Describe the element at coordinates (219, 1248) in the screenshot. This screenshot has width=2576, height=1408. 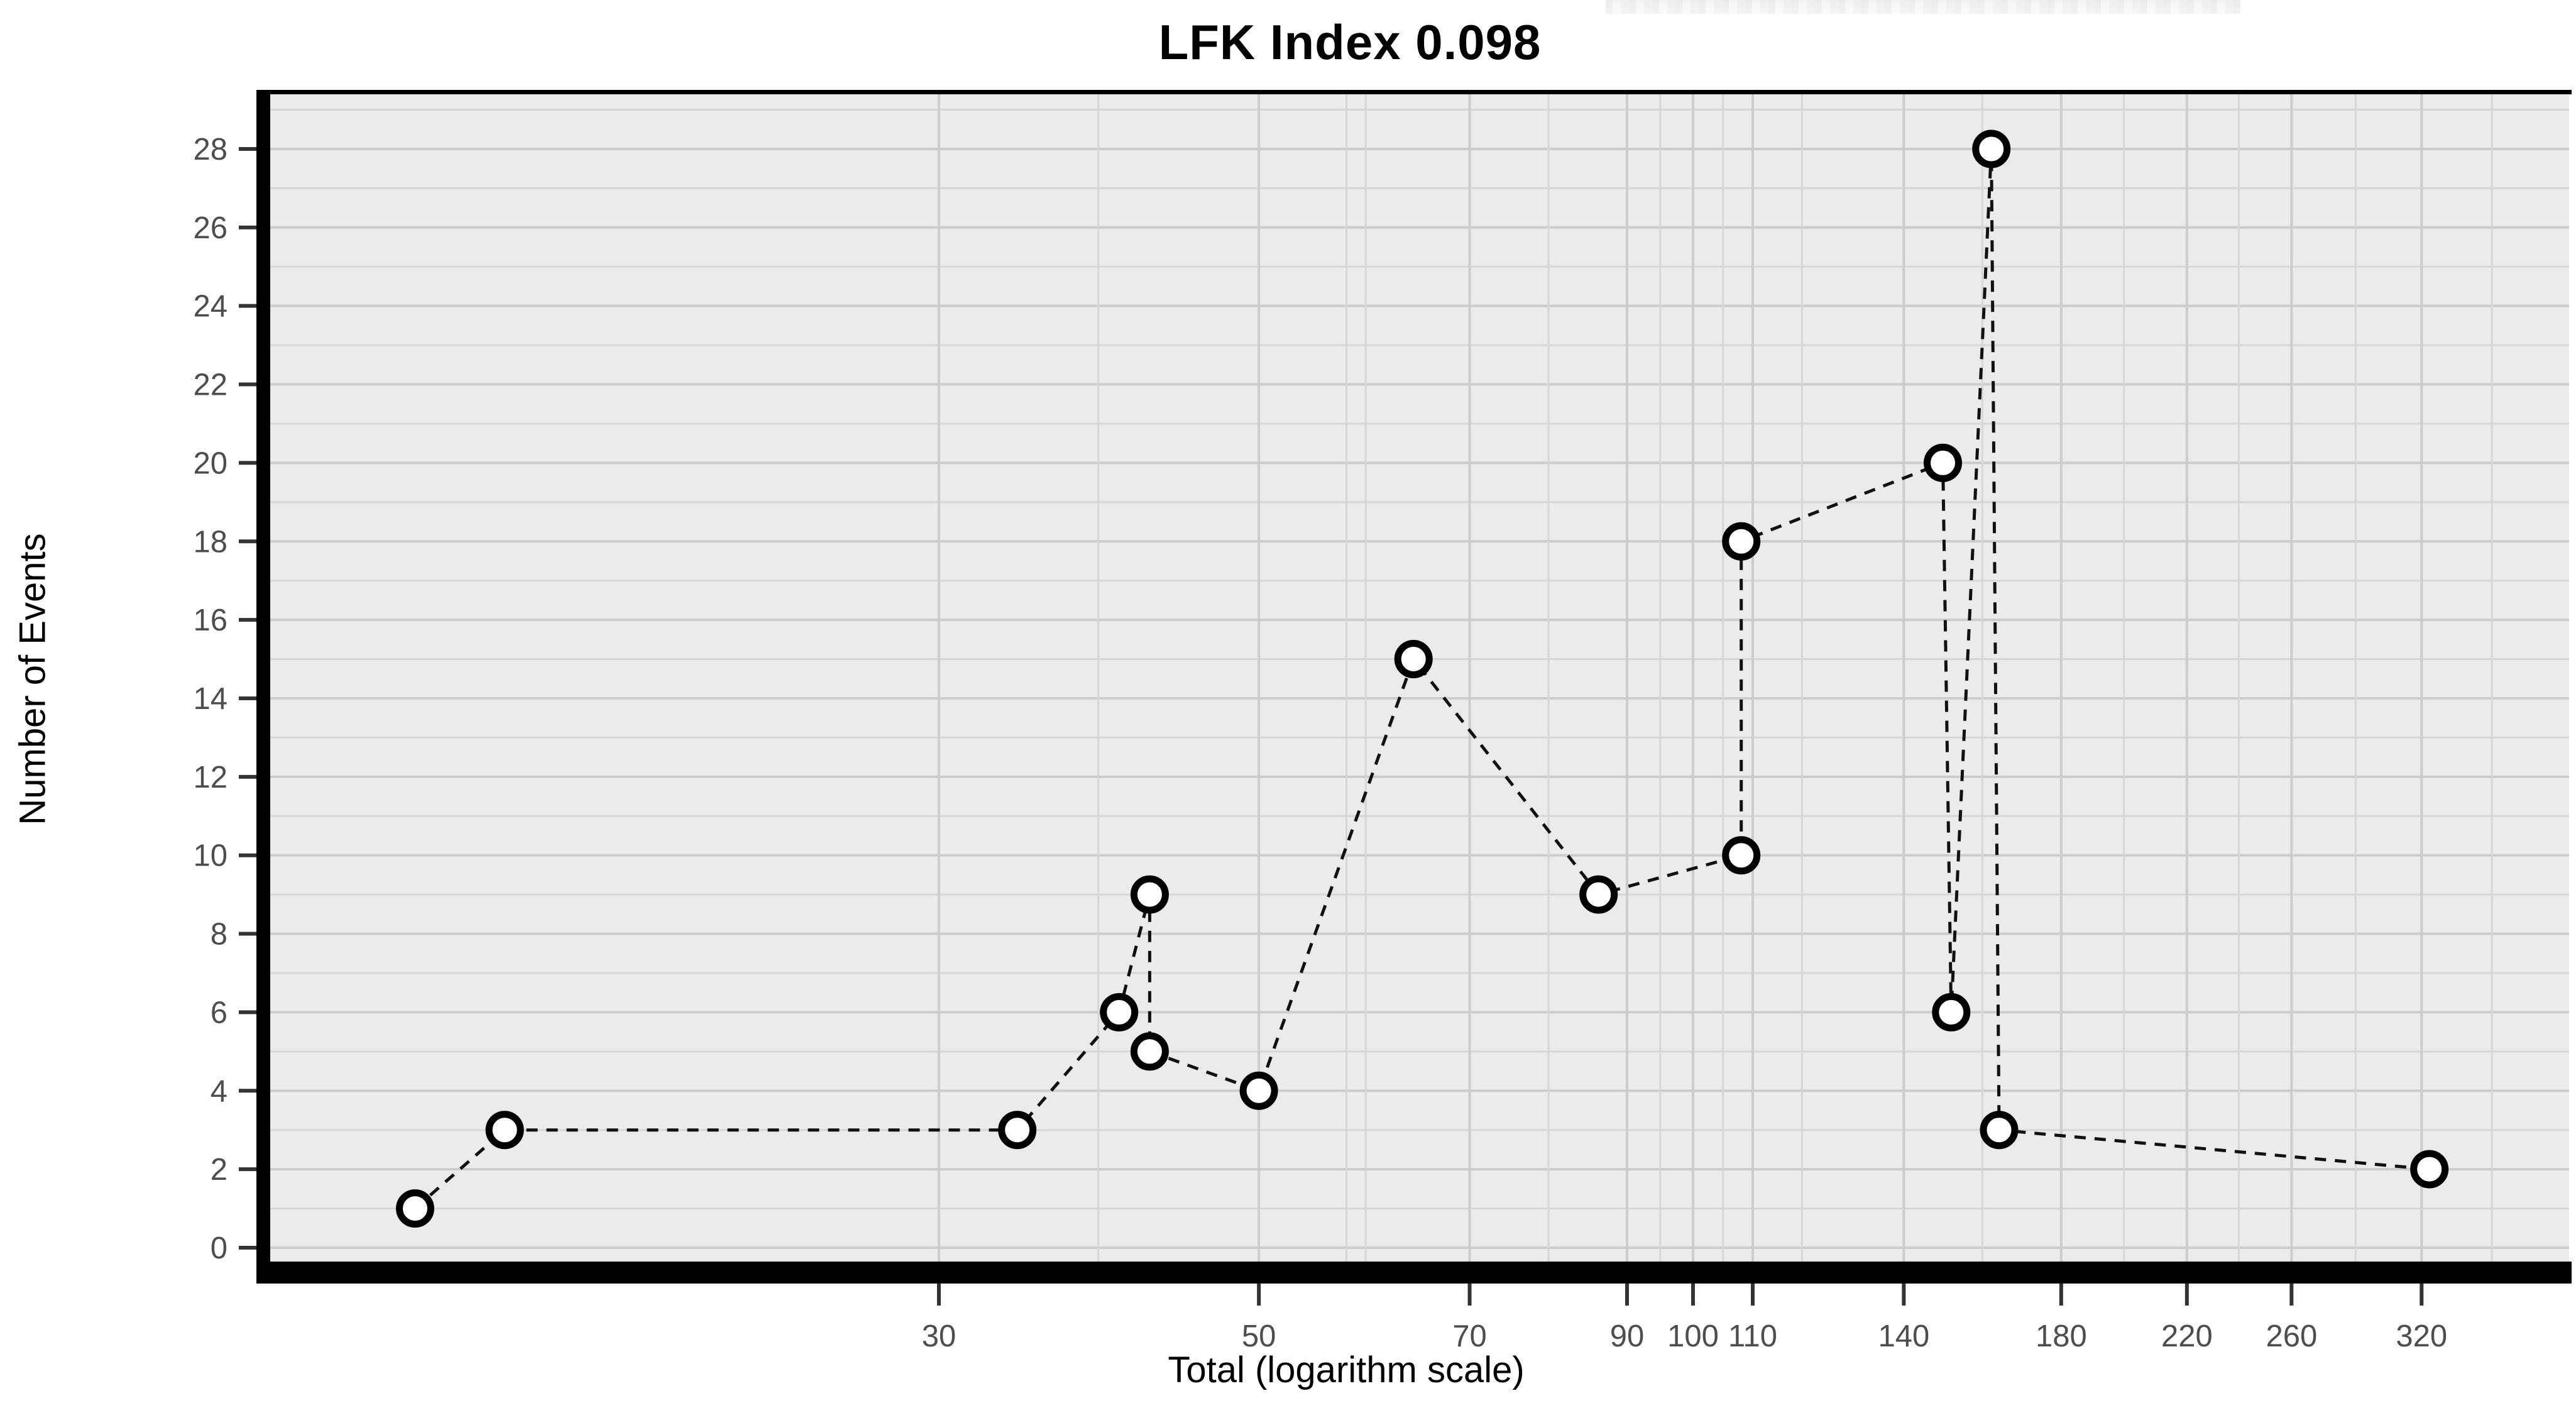
I see `y-tick-label: 0` at that location.